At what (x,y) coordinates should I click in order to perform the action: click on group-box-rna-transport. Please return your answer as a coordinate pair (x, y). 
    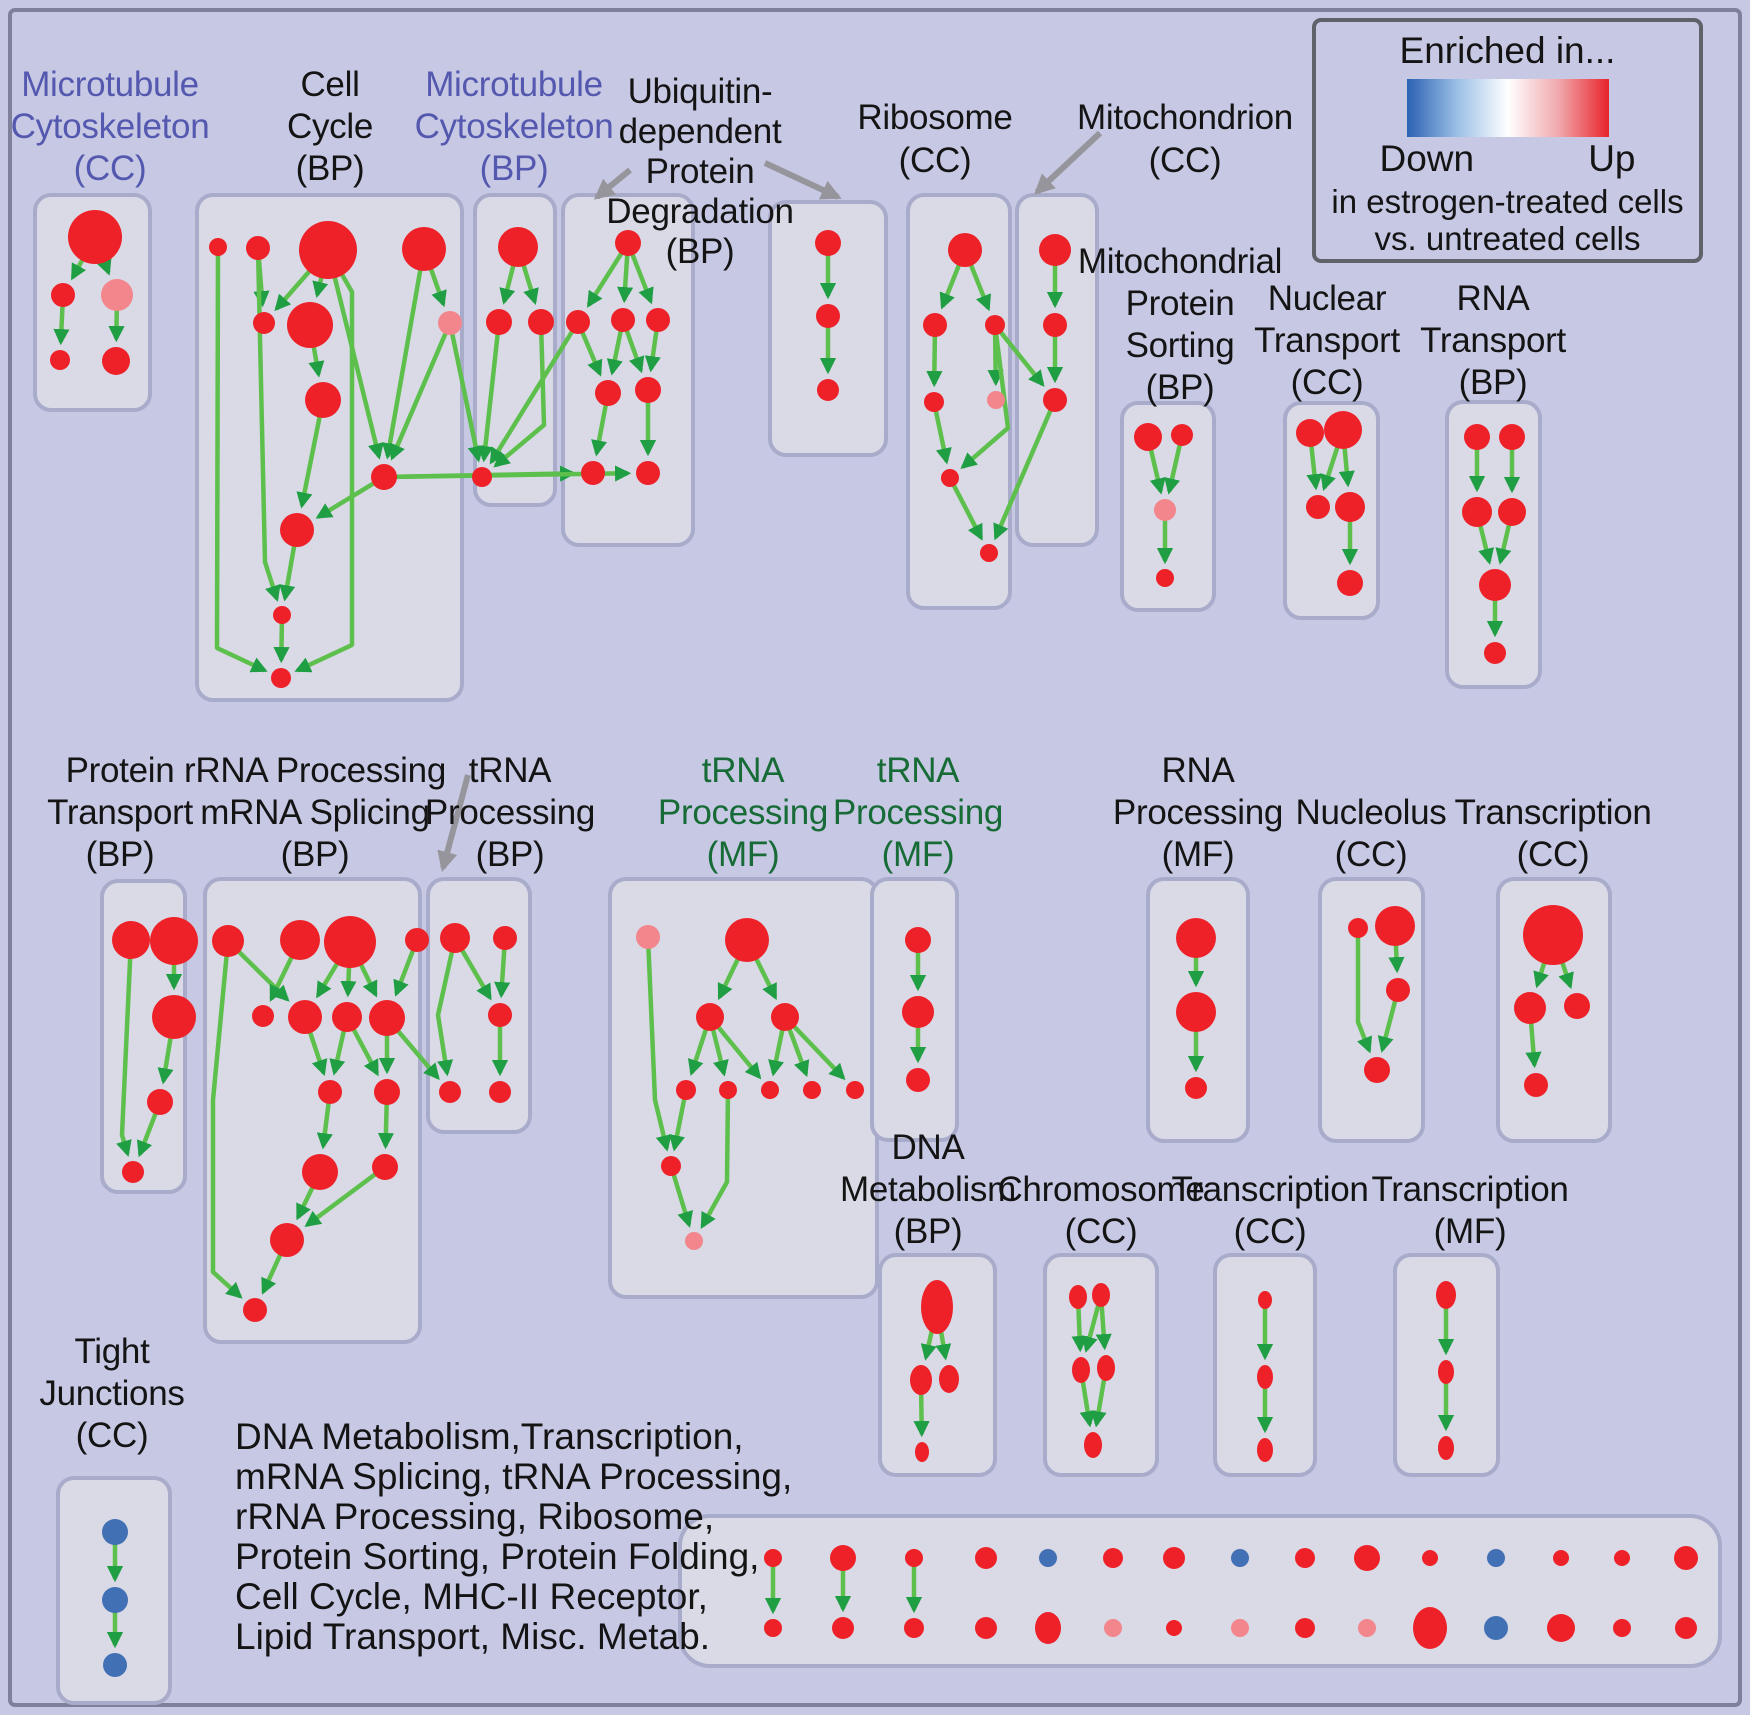
    Looking at the image, I should click on (1493, 544).